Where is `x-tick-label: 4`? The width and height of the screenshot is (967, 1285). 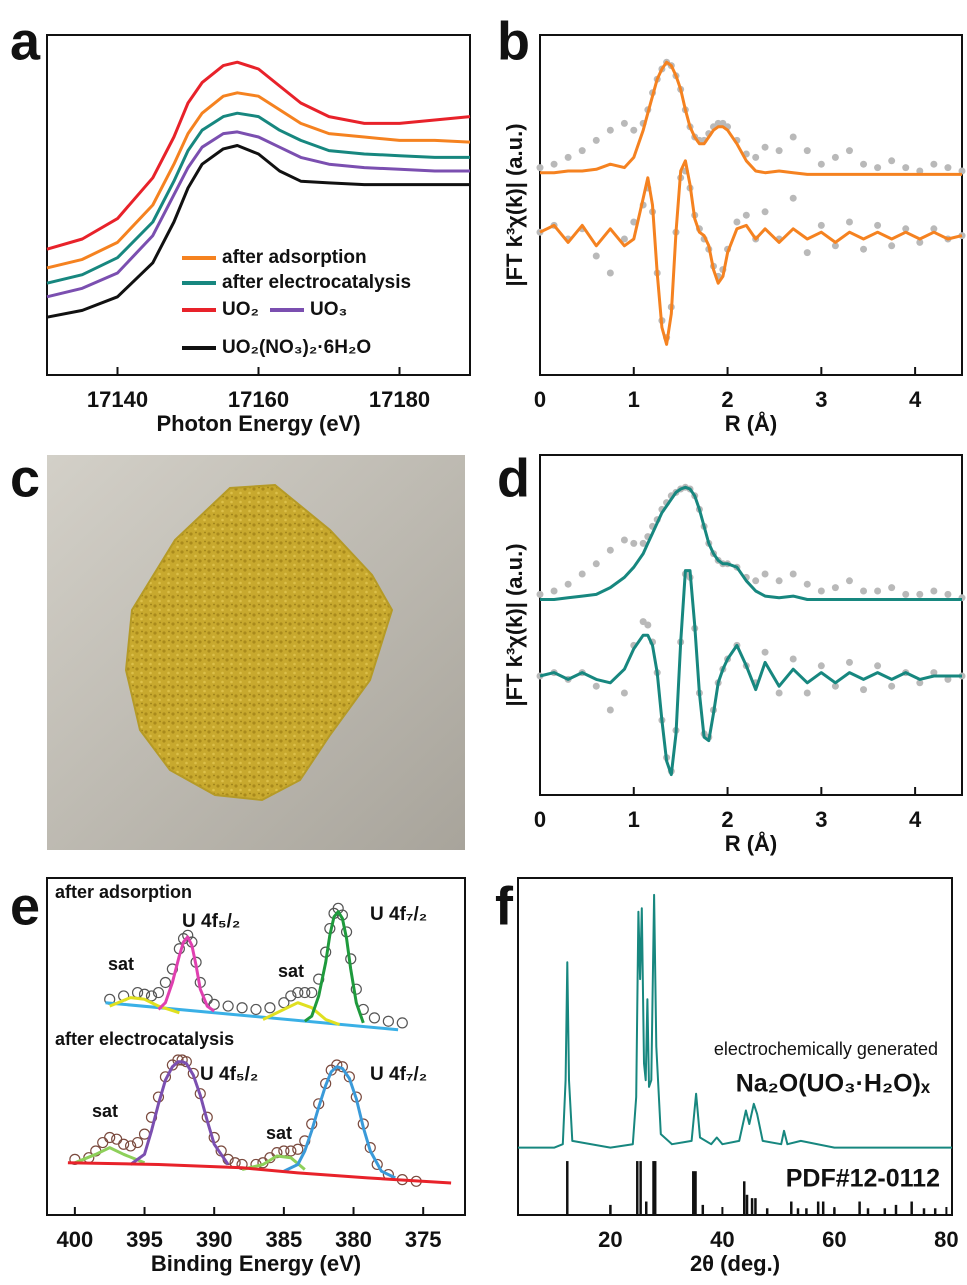
x-tick-label: 4 is located at coordinates (915, 819).